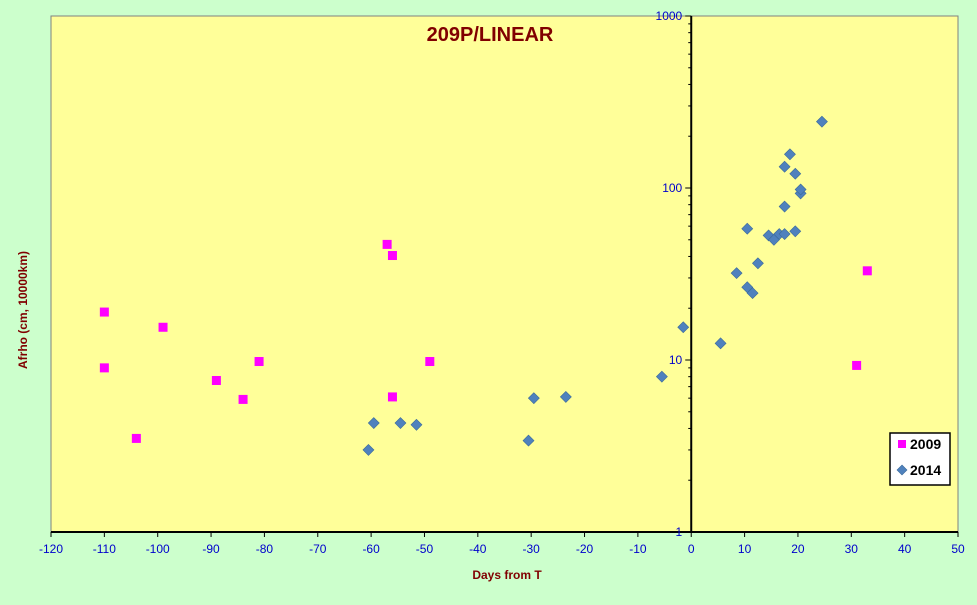  I want to click on legend-2009-label: 2009, so click(925, 444).